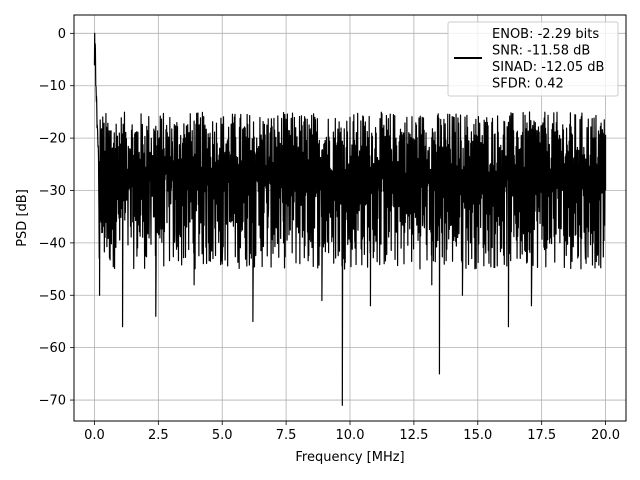 The image size is (640, 480). What do you see at coordinates (477, 435) in the screenshot?
I see `x-tick-label: 15.0` at bounding box center [477, 435].